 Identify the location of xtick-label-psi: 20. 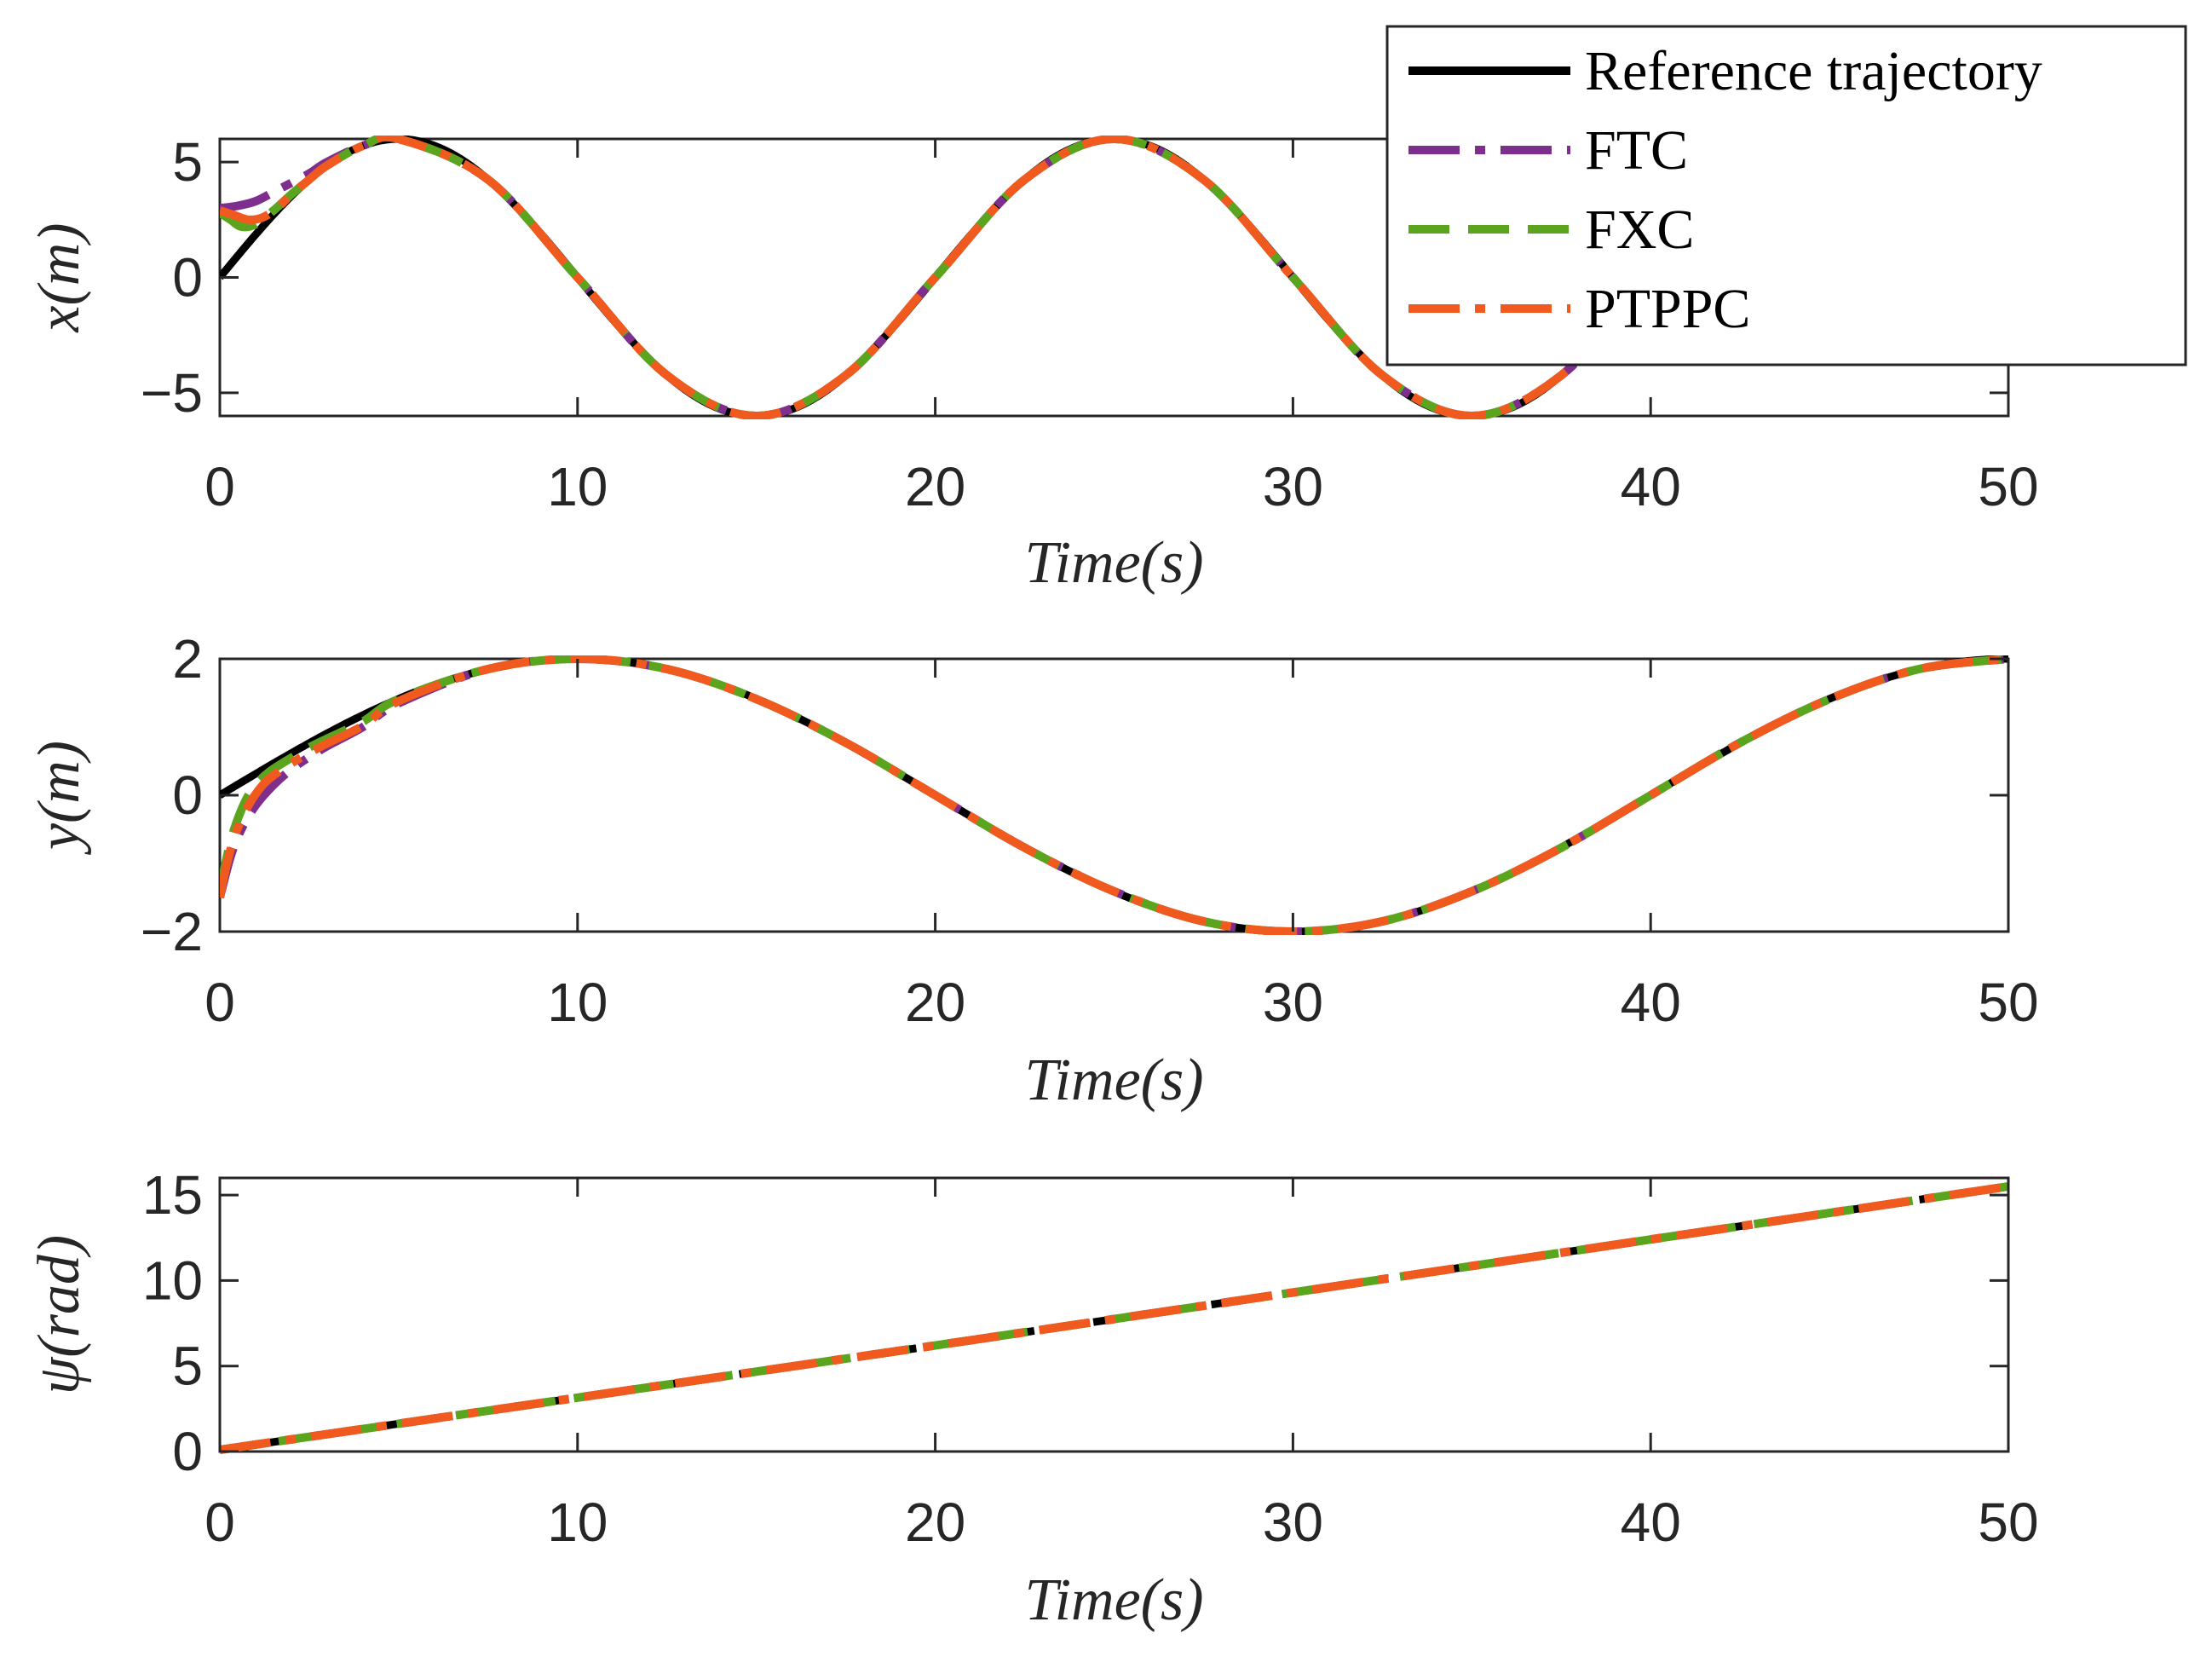
(935, 1522).